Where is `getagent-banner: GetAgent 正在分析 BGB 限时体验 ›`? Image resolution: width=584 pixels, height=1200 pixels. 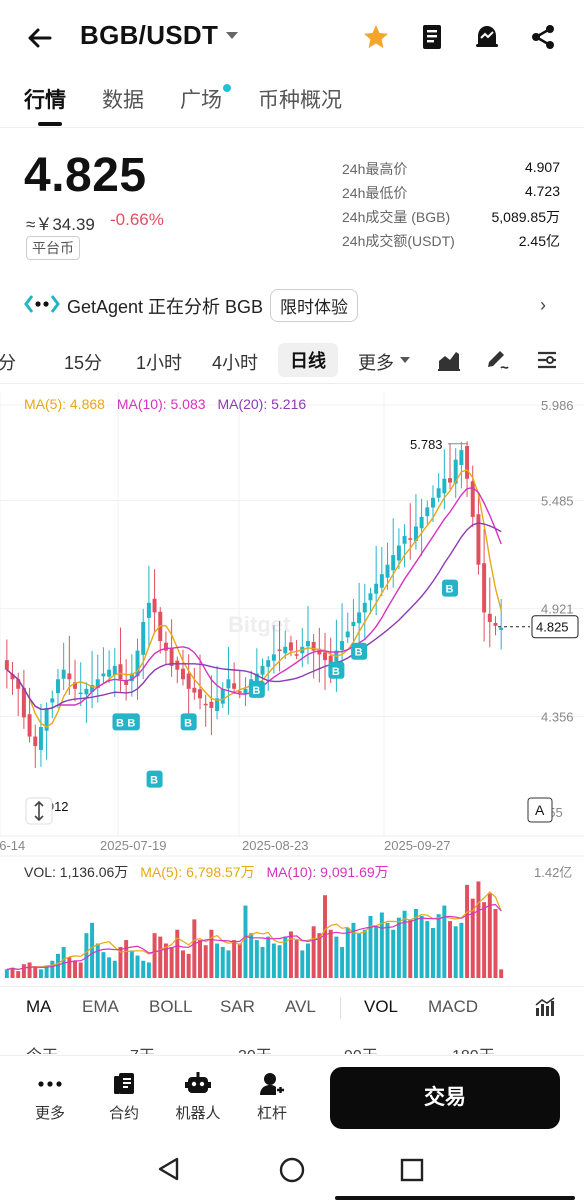
getagent-banner: GetAgent 正在分析 BGB 限时体验 › is located at coordinates (292, 305).